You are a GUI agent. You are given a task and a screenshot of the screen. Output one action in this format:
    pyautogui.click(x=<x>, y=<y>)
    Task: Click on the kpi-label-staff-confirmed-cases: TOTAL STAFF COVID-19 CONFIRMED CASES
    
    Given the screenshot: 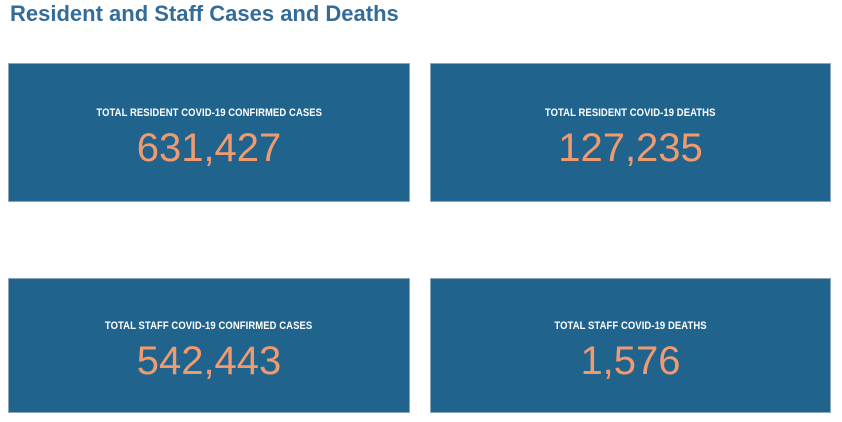 What is the action you would take?
    pyautogui.click(x=209, y=326)
    